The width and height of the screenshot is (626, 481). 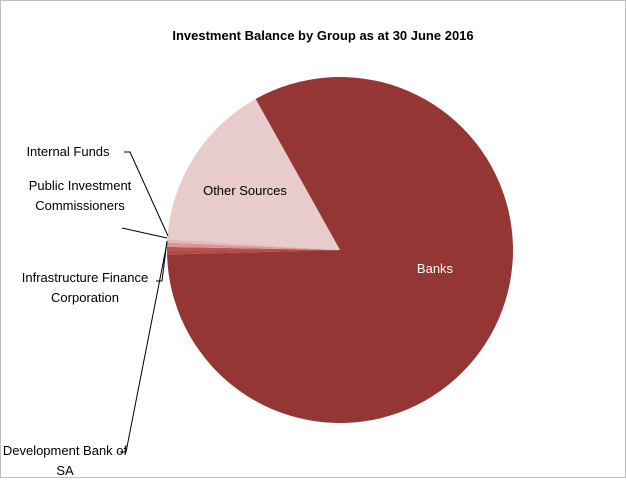 I want to click on slice-label: Internal Funds, so click(x=68, y=151).